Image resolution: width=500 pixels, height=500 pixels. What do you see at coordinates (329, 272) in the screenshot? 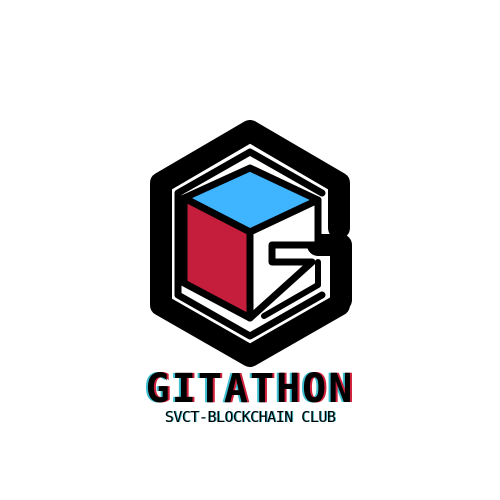
I see `g-crossbar` at bounding box center [329, 272].